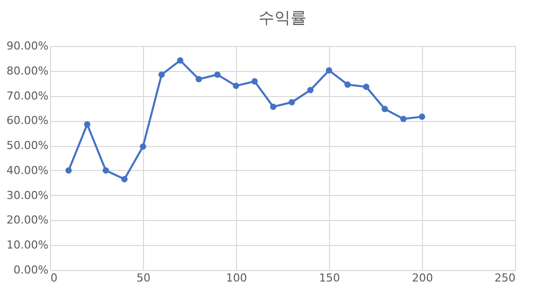  What do you see at coordinates (27, 145) in the screenshot?
I see `y-tick-label: 50.00%` at bounding box center [27, 145].